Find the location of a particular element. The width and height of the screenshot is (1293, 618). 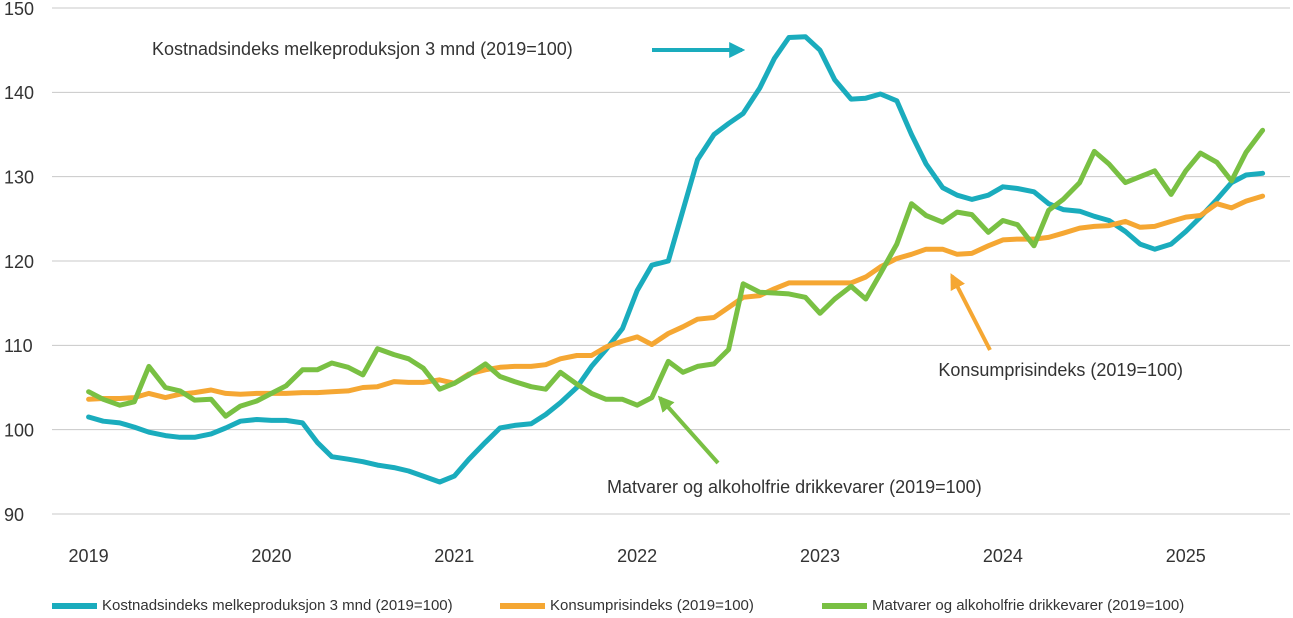

x-tick-label: 2020 is located at coordinates (271, 556).